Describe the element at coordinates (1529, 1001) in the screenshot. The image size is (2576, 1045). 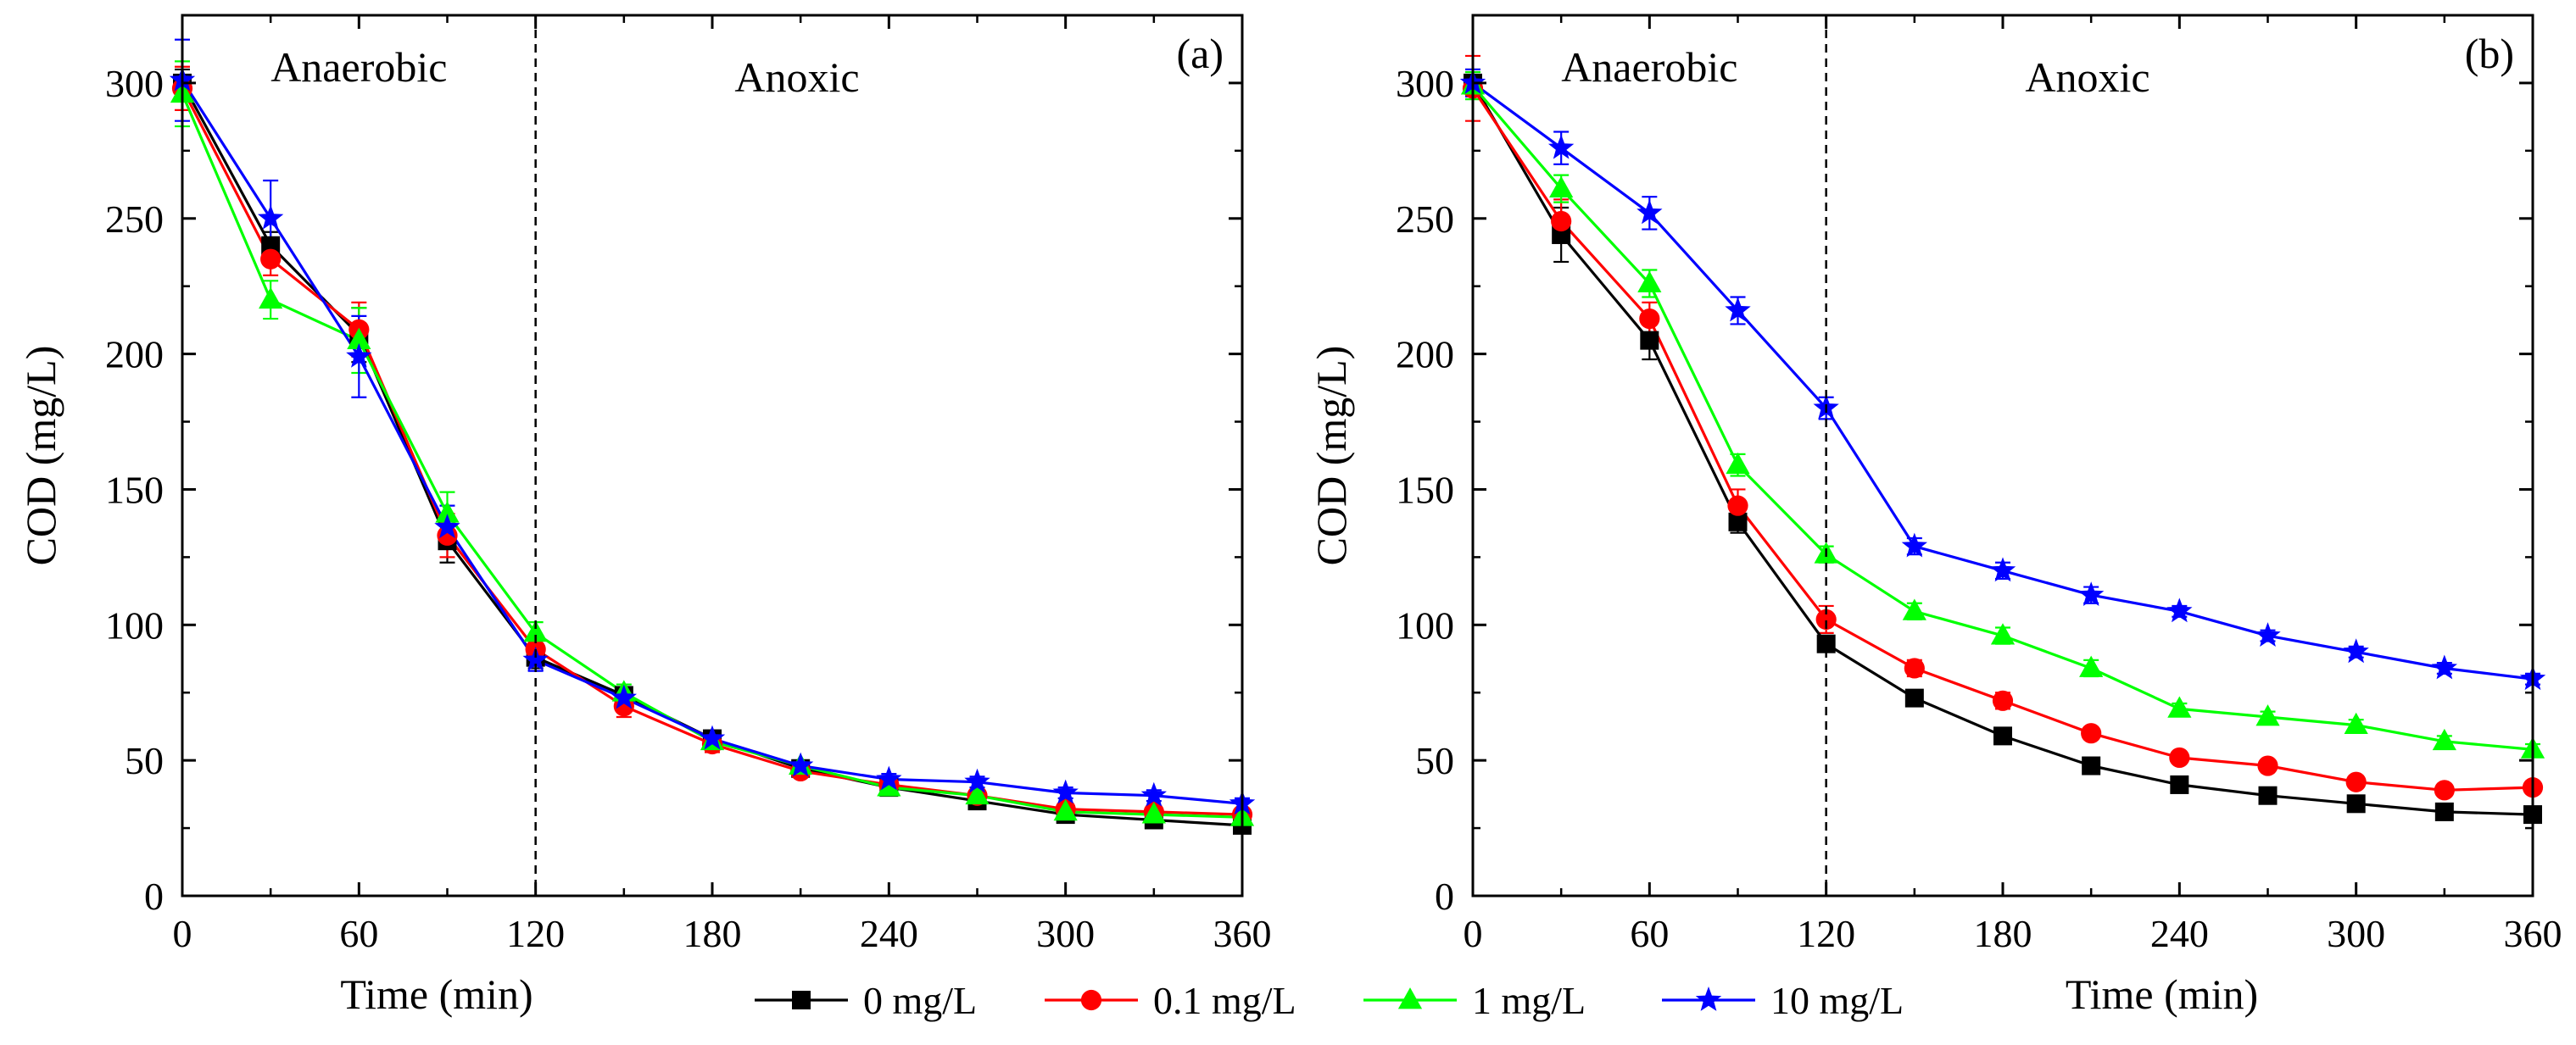
I see `legend-label: 1 mg/L` at that location.